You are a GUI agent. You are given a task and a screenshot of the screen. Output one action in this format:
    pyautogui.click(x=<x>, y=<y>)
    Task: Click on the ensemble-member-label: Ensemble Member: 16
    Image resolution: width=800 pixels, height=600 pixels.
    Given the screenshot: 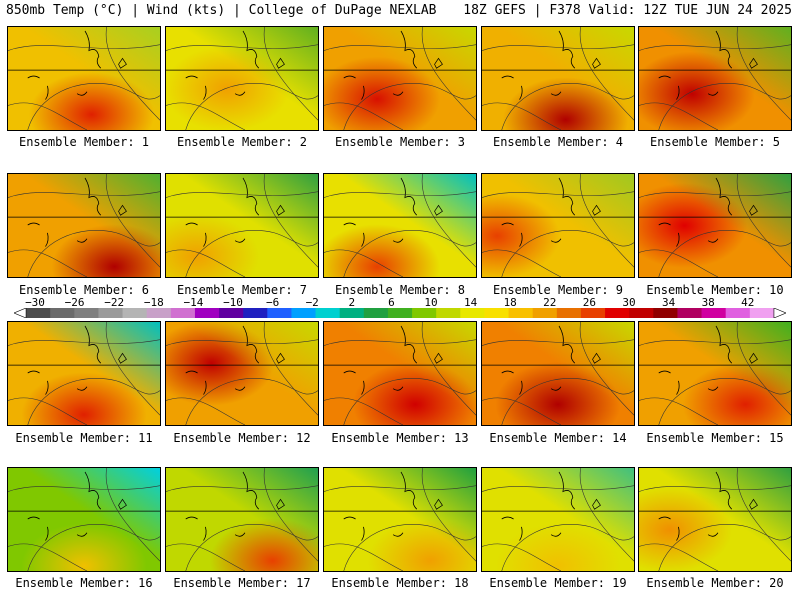 What is the action you would take?
    pyautogui.click(x=84, y=583)
    